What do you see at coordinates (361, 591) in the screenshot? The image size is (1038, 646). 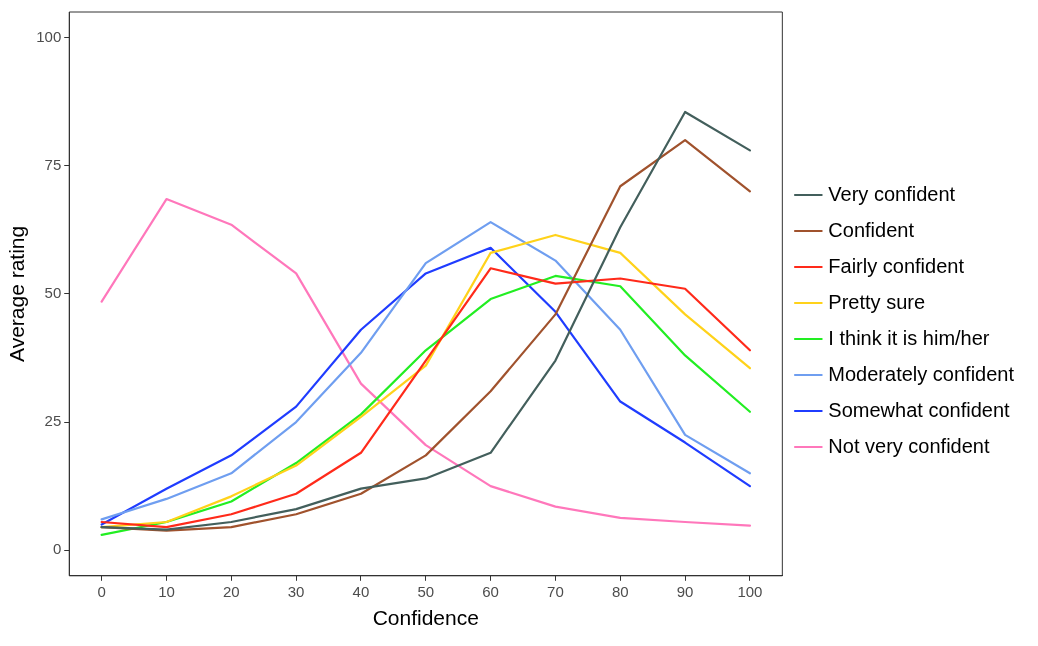 I see `x-tick-label: 40` at bounding box center [361, 591].